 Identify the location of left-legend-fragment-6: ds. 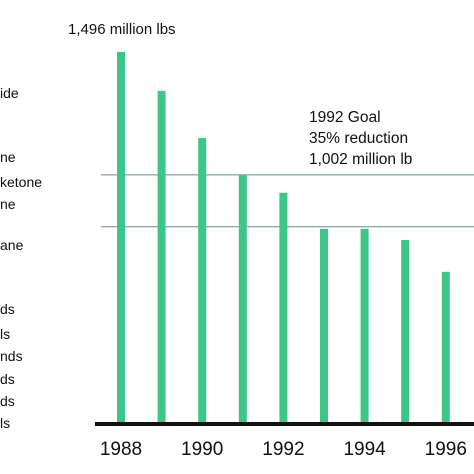
(7, 309).